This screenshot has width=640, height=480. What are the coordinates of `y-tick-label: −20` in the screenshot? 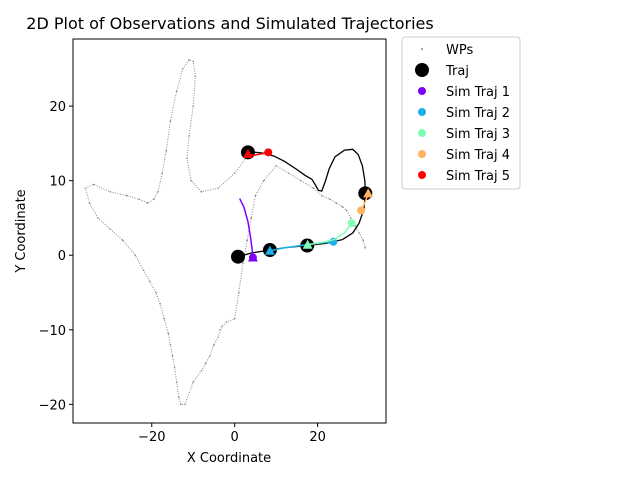 It's located at (52, 405).